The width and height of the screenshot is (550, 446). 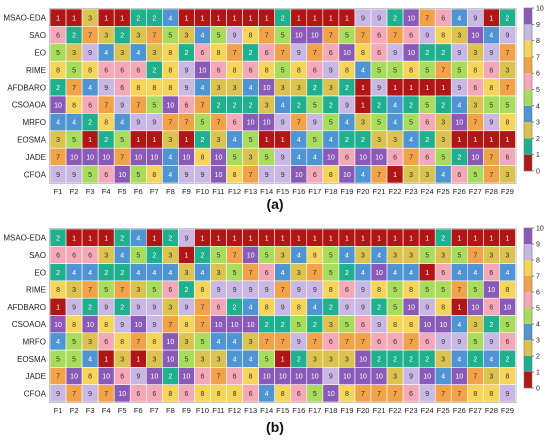 What do you see at coordinates (443, 393) in the screenshot?
I see `heatmap-cell: 7` at bounding box center [443, 393].